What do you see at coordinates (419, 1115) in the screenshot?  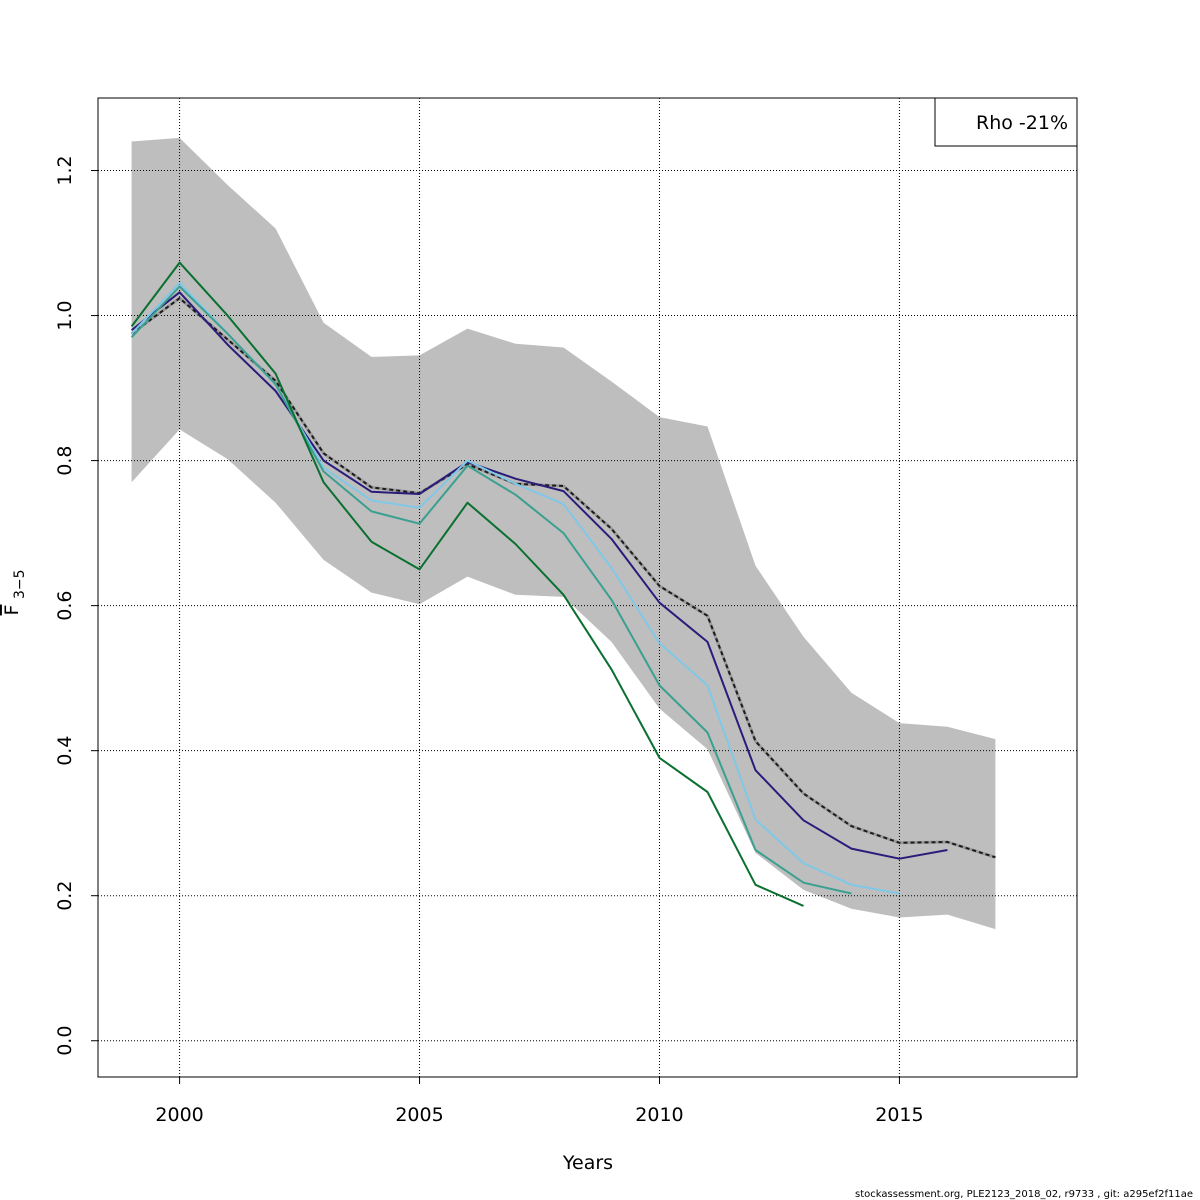 I see `x-tick-label-2005: 2005` at bounding box center [419, 1115].